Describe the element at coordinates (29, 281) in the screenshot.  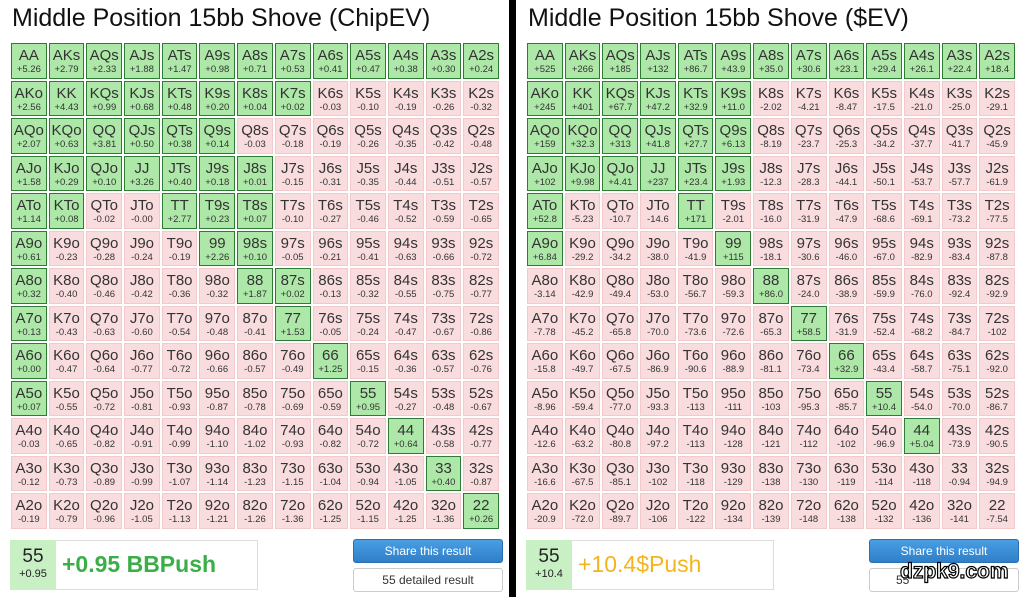
I see `hand-label: A8o` at that location.